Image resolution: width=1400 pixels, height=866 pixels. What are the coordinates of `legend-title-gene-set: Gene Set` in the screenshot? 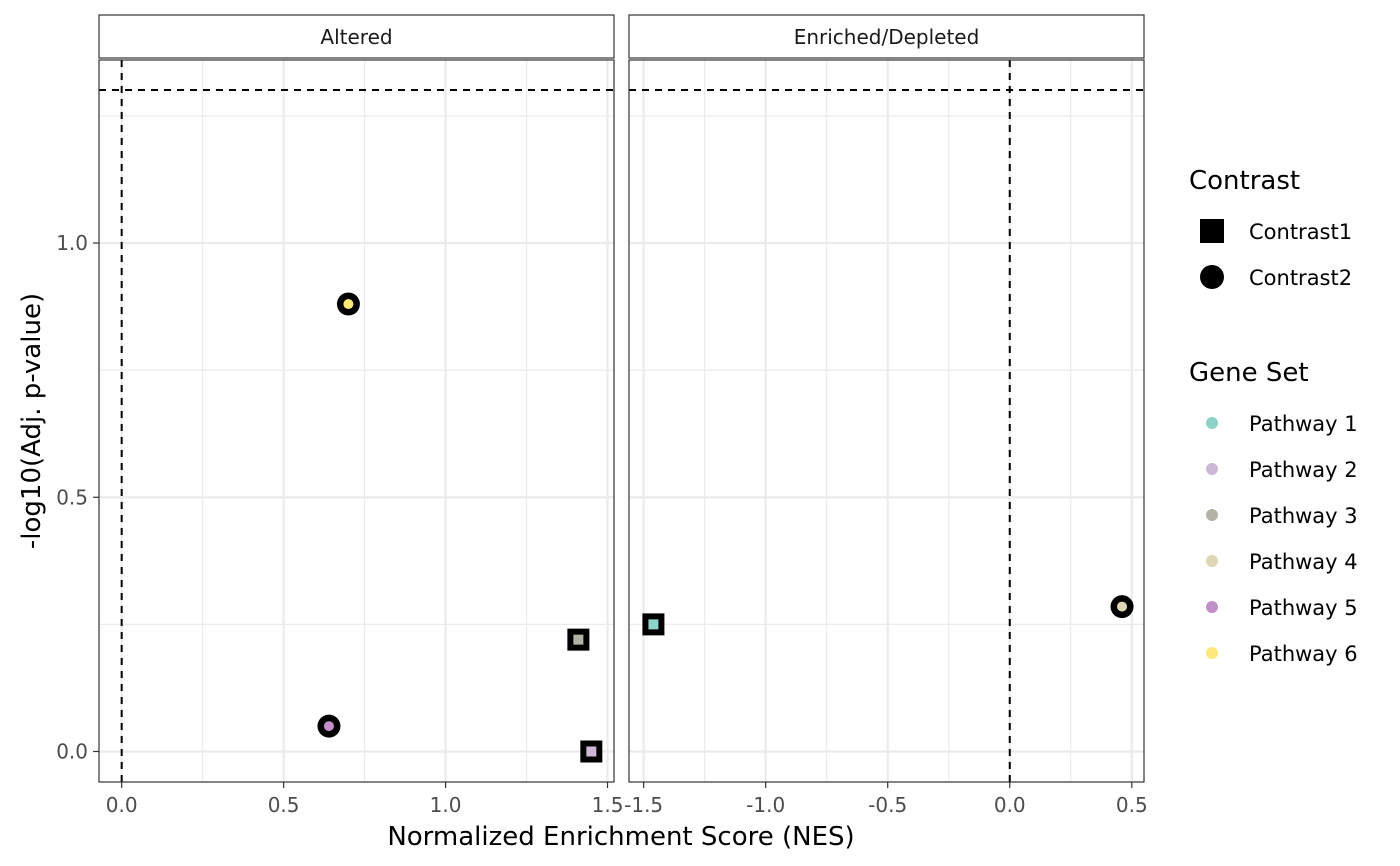 It's located at (1249, 373).